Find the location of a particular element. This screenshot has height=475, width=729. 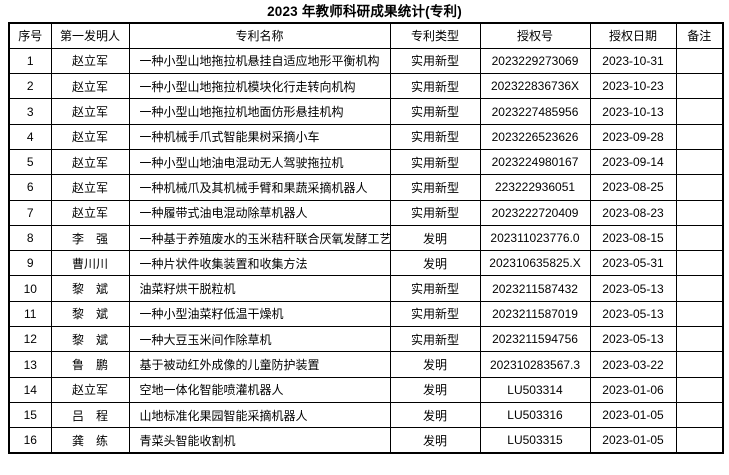

cell-auth-date: 2023-08-25 is located at coordinates (633, 187).